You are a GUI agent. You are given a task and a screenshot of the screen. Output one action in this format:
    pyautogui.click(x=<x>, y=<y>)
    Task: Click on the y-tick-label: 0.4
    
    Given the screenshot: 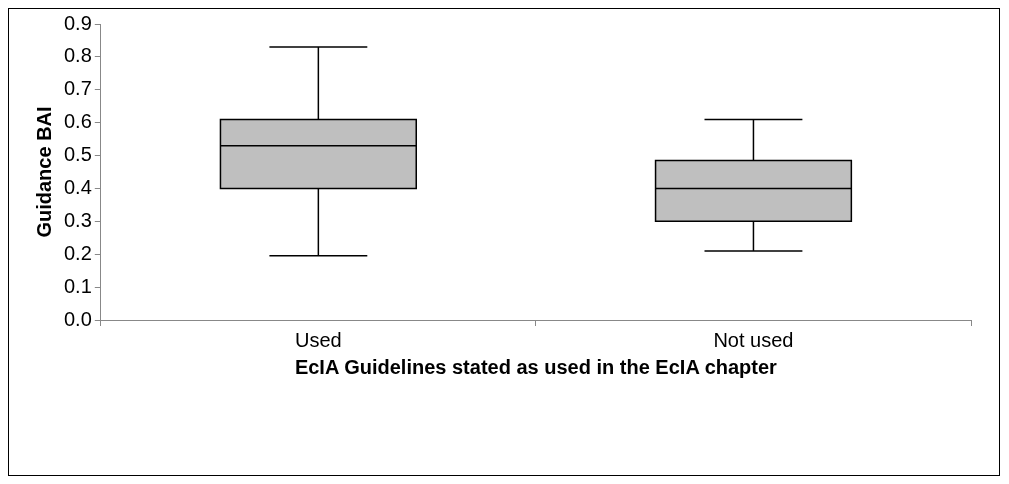 What is the action you would take?
    pyautogui.click(x=77, y=186)
    